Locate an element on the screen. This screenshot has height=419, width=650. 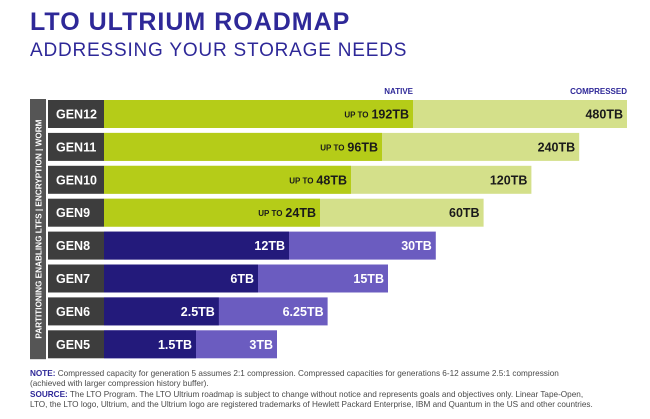
gen-label: GEN11 is located at coordinates (76, 147).